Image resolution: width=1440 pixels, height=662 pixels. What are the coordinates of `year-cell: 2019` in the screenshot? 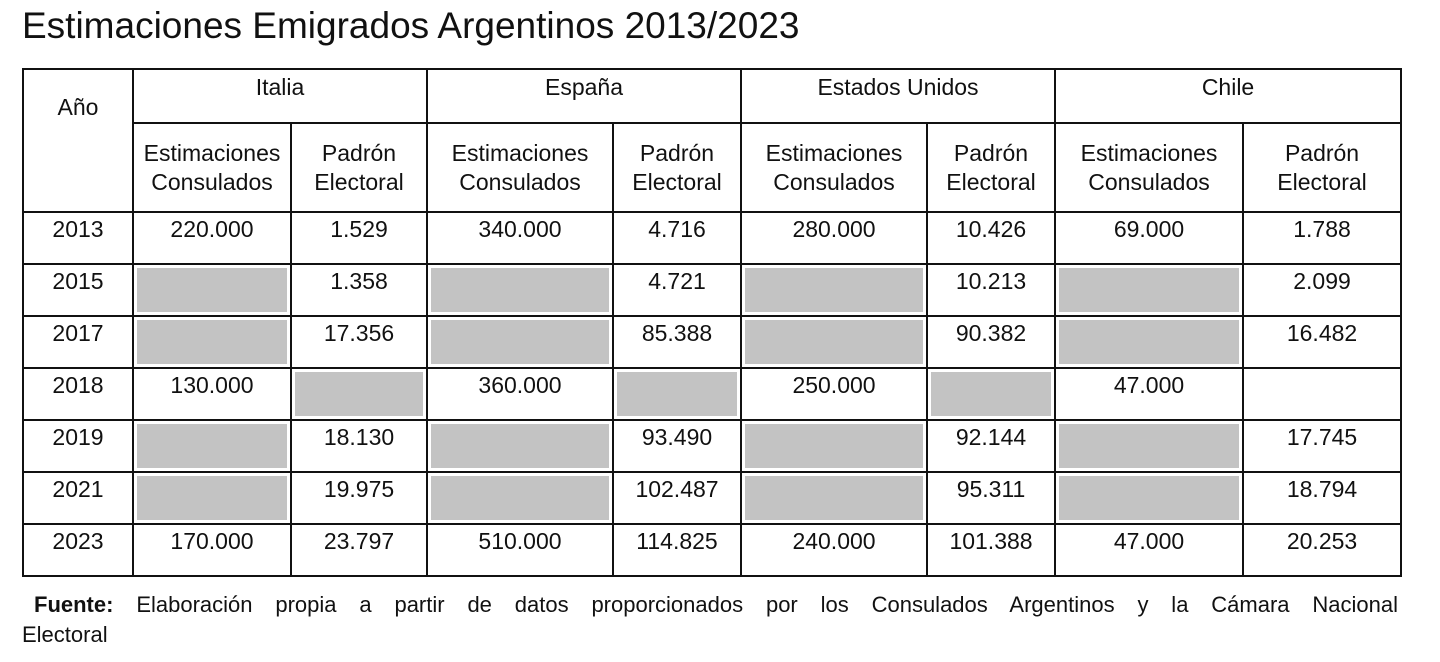 It's located at (78, 446).